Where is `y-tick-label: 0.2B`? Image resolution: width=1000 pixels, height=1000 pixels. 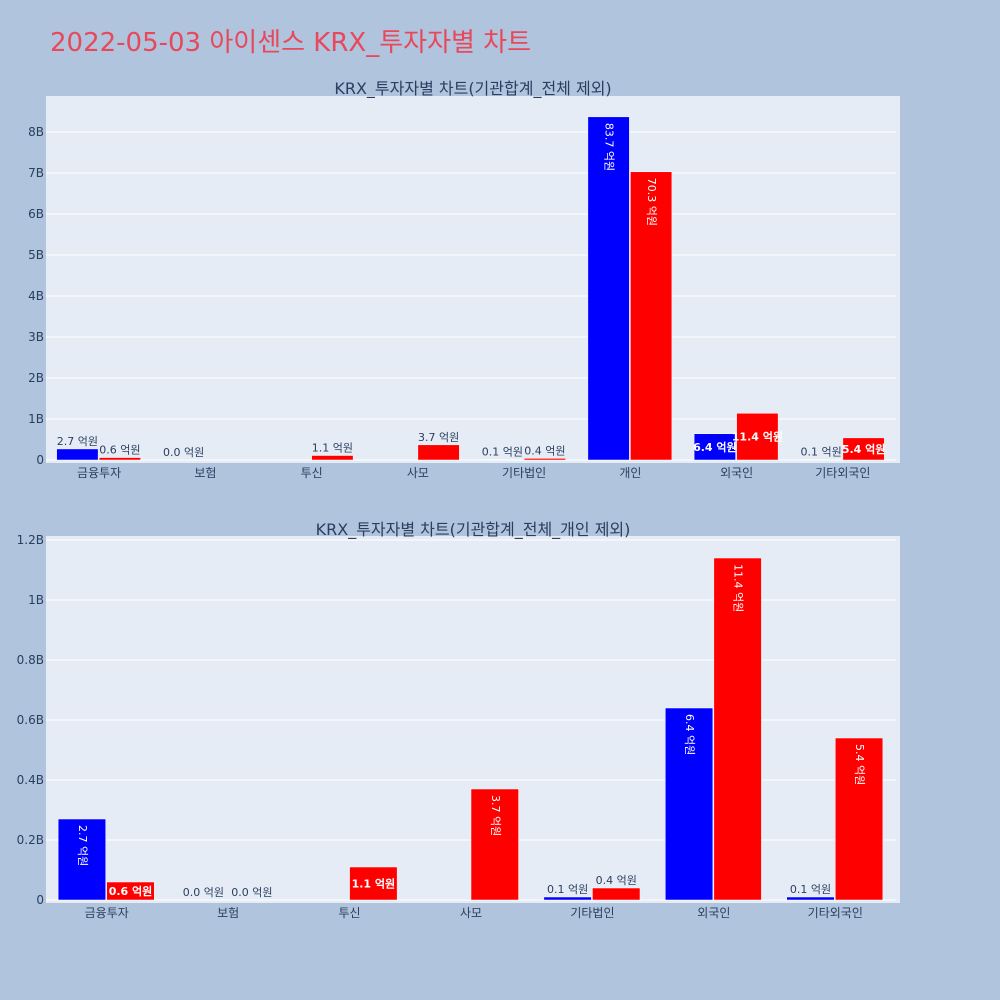
y-tick-label: 0.2B is located at coordinates (30, 840).